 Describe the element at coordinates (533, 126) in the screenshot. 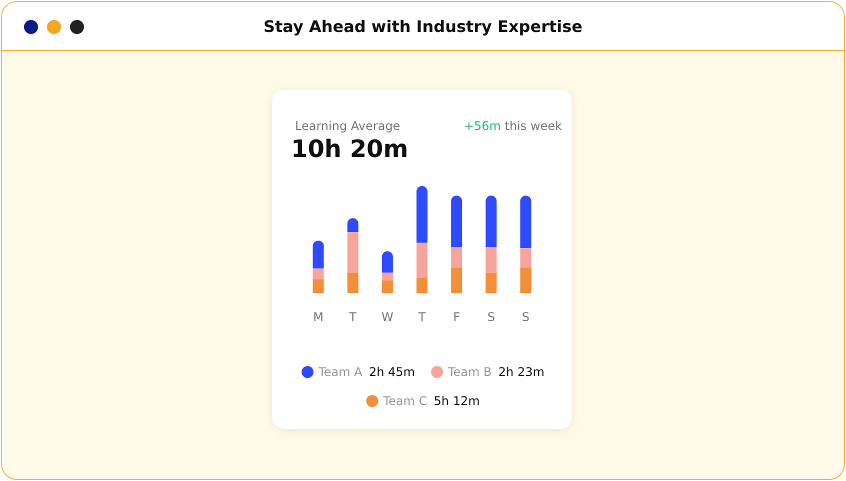

I see `text: this week` at that location.